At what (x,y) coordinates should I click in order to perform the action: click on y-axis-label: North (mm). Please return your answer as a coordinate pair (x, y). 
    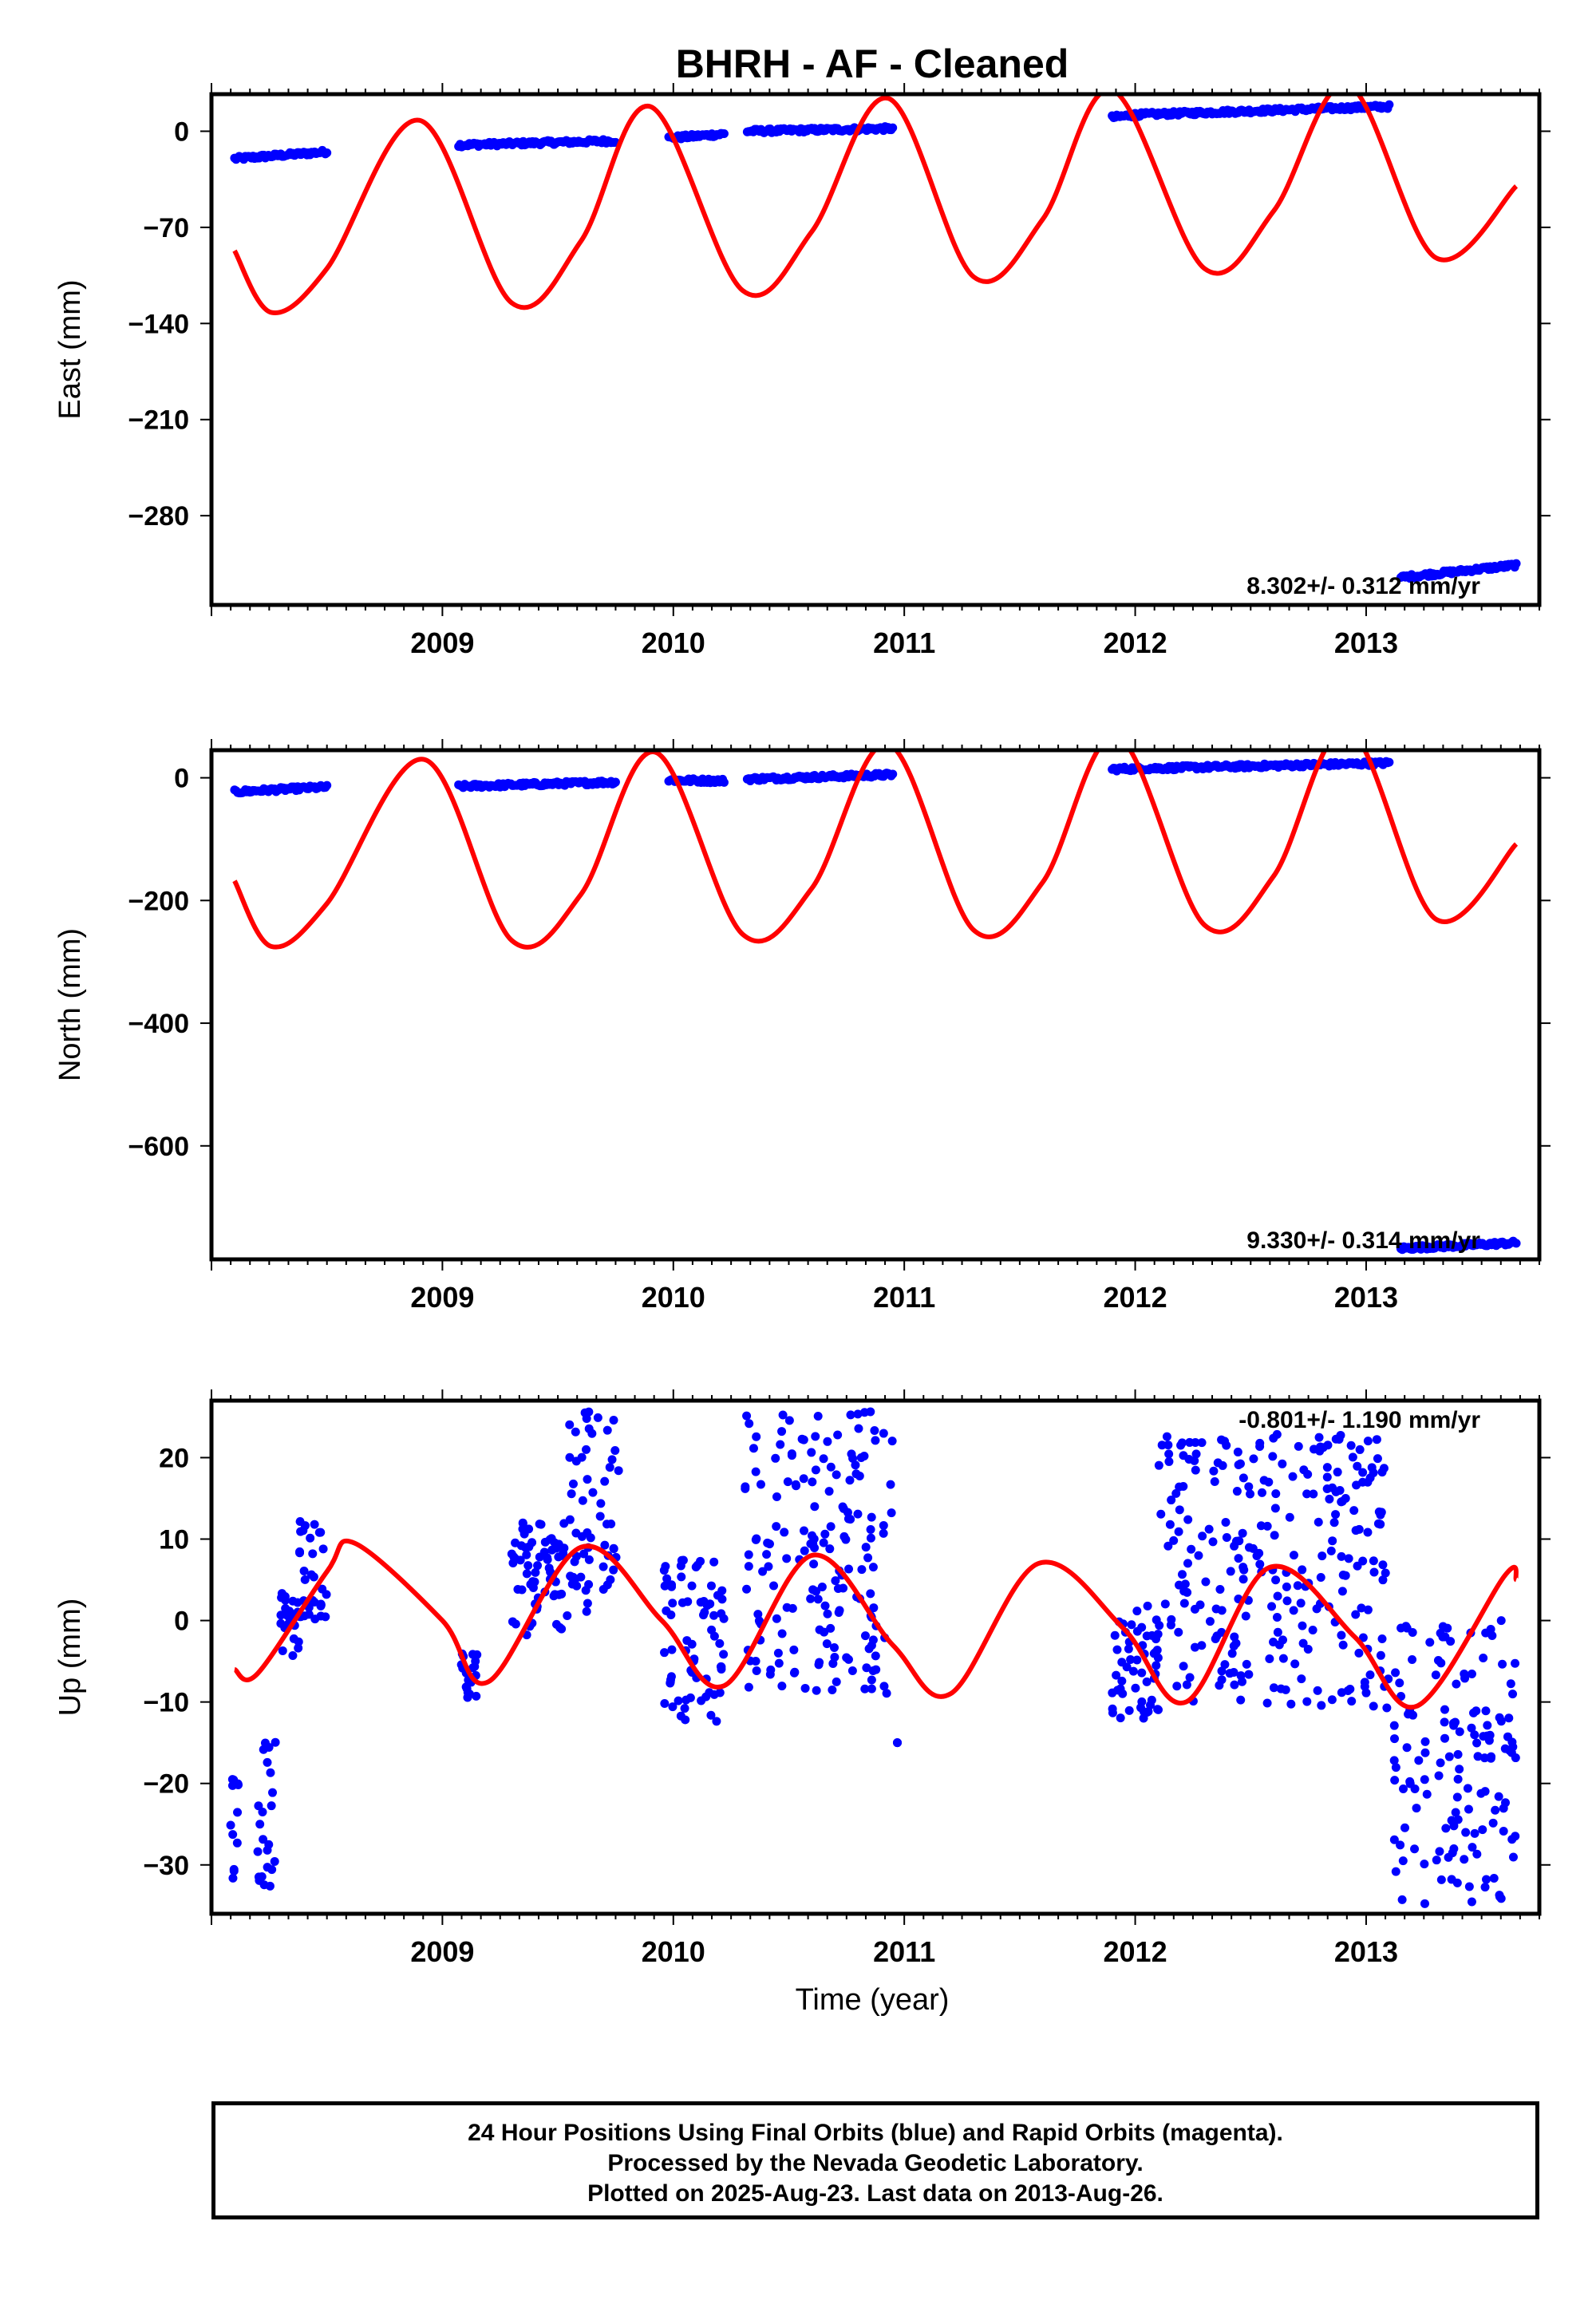
    Looking at the image, I should click on (70, 1004).